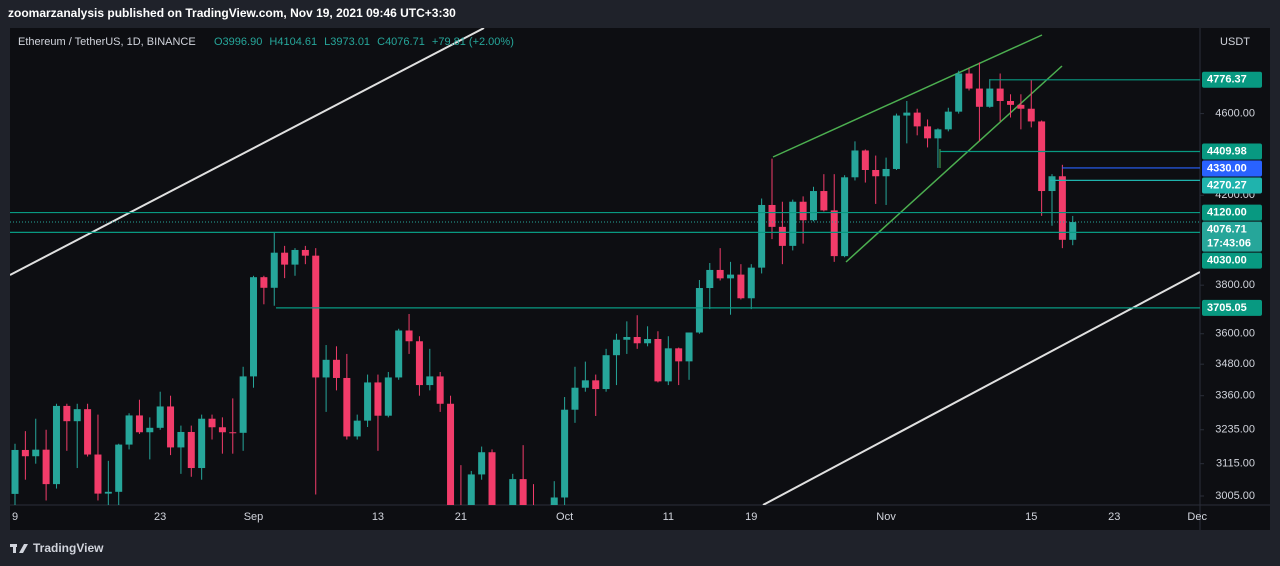 The width and height of the screenshot is (1280, 566). I want to click on price-label: 4270.27, so click(1227, 185).